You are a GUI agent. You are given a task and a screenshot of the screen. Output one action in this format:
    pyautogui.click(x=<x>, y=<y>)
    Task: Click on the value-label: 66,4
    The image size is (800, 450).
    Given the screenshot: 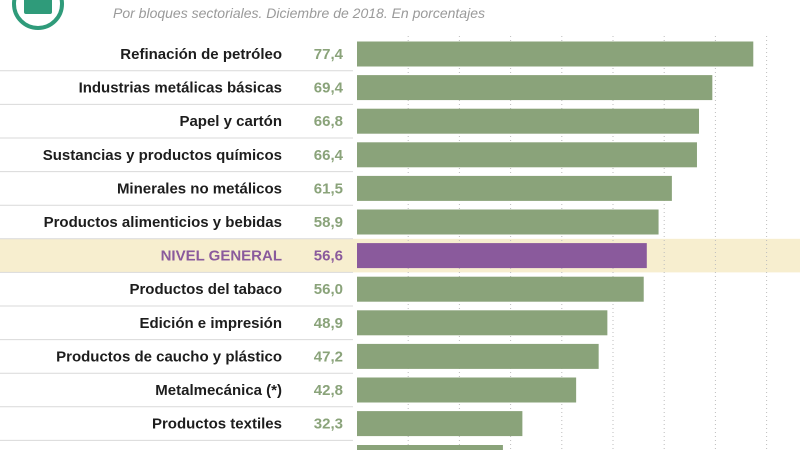 What is the action you would take?
    pyautogui.click(x=329, y=155)
    